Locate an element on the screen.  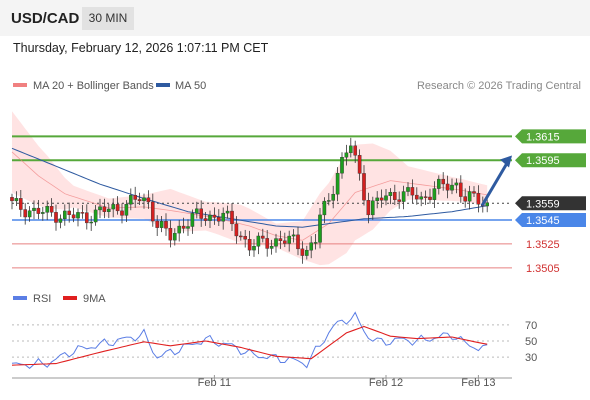
symbol-label: USD/CAD is located at coordinates (45, 18).